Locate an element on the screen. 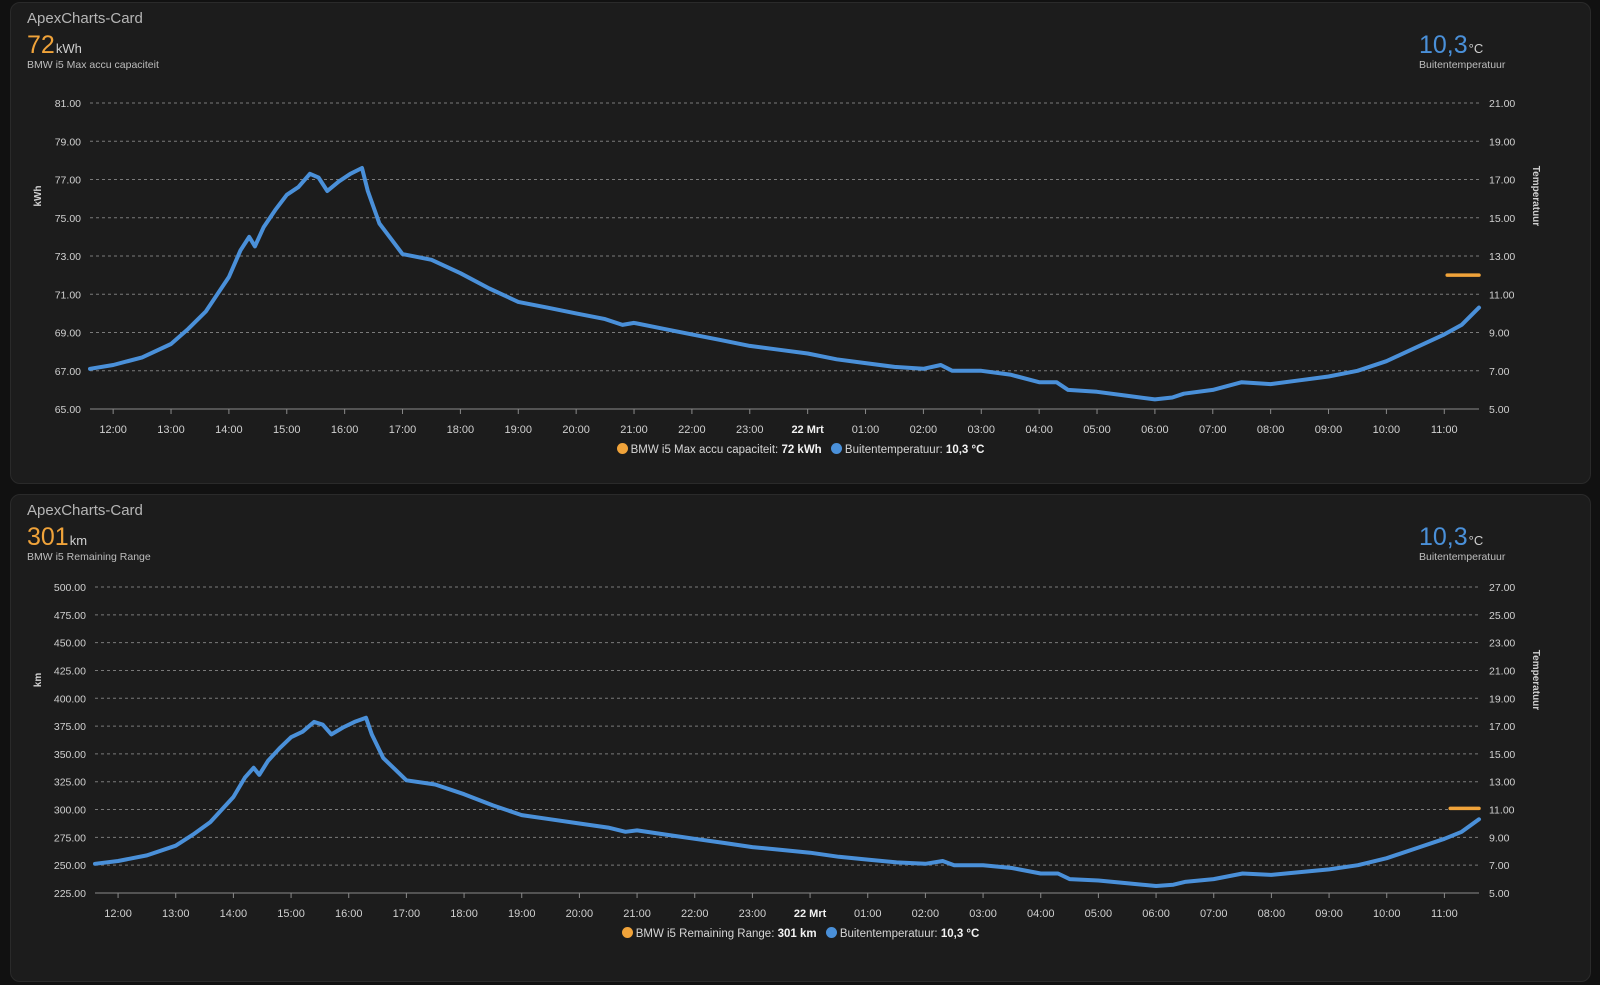  legend-label: BMW i5 Max accu capaciteit: is located at coordinates (704, 450).